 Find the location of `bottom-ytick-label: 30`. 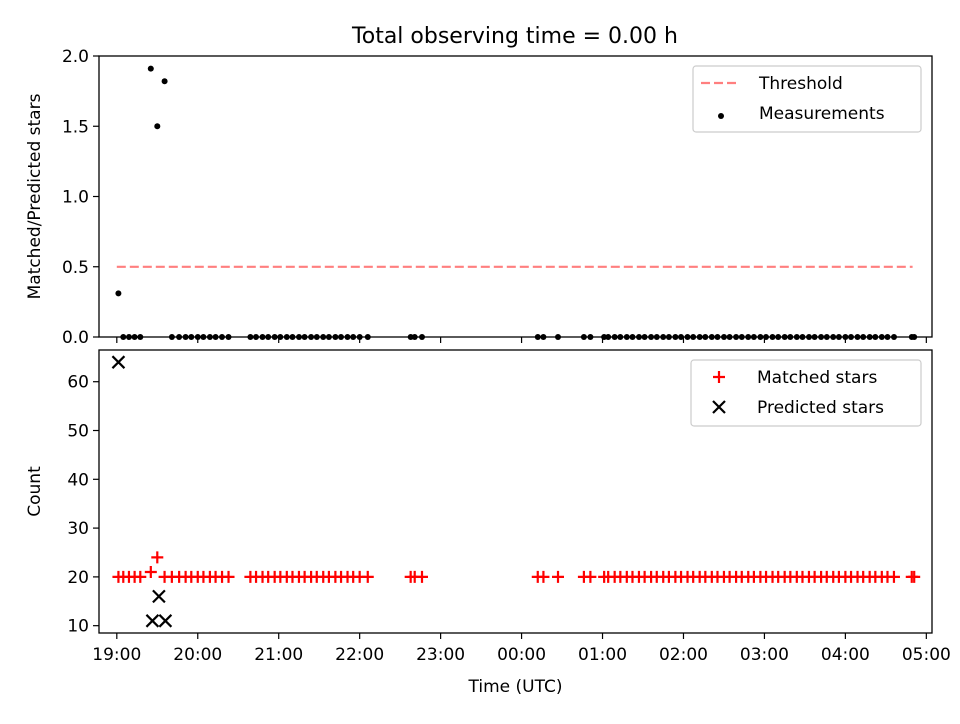

bottom-ytick-label: 30 is located at coordinates (78, 529).